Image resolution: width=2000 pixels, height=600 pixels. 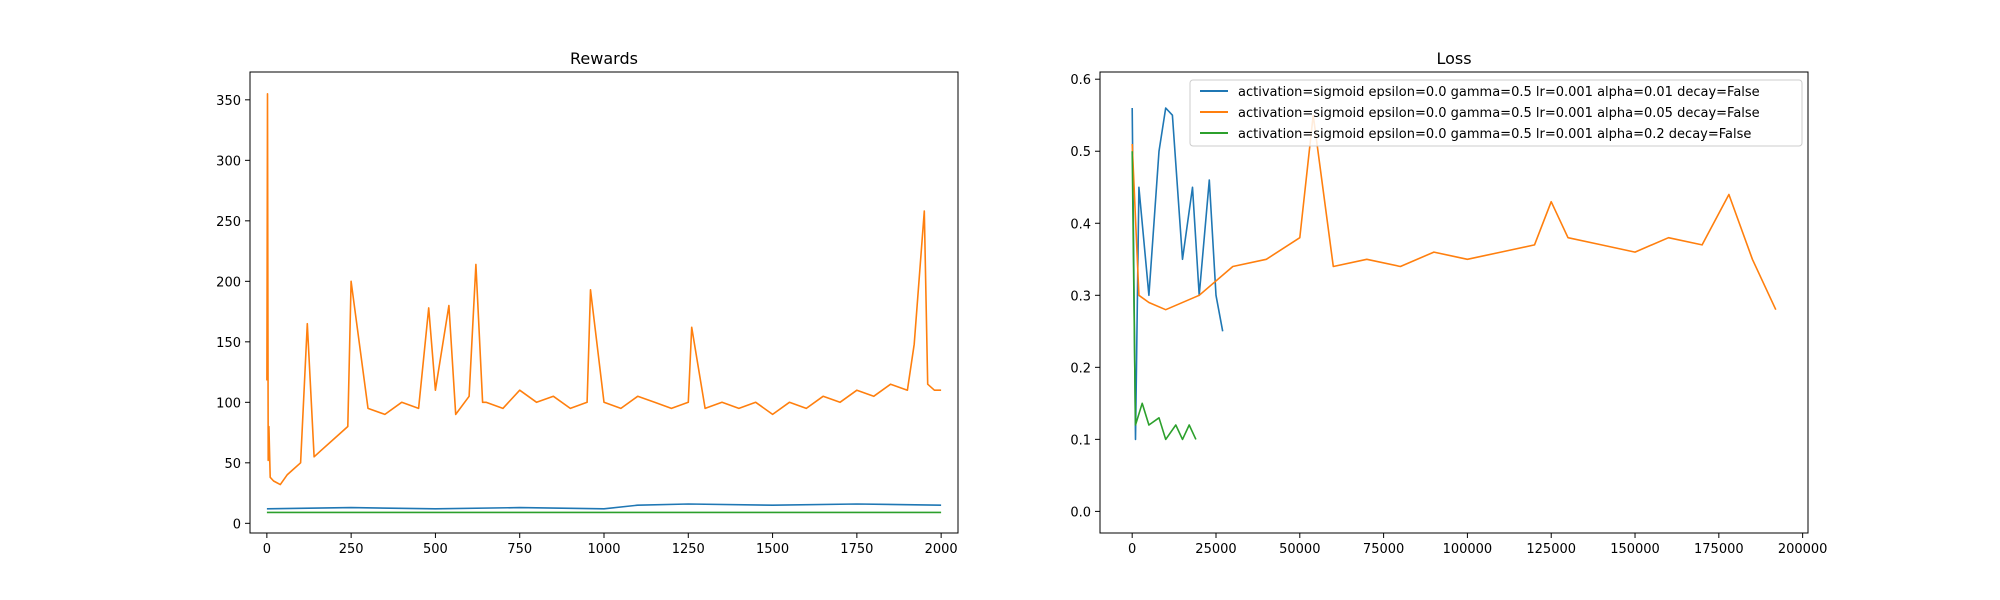 I want to click on x-tick-label: 125000, so click(x=1551, y=549).